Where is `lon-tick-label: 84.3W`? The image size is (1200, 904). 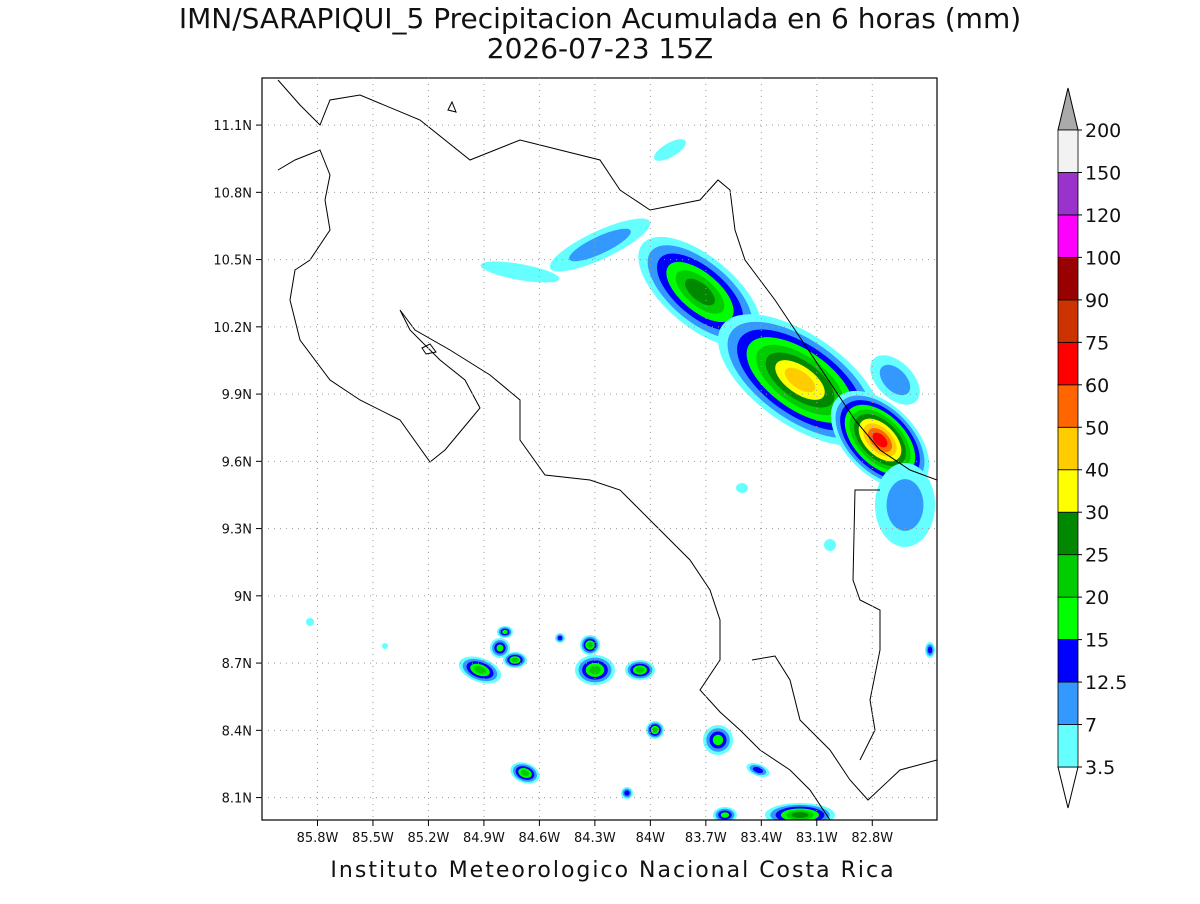
lon-tick-label: 84.3W is located at coordinates (595, 838).